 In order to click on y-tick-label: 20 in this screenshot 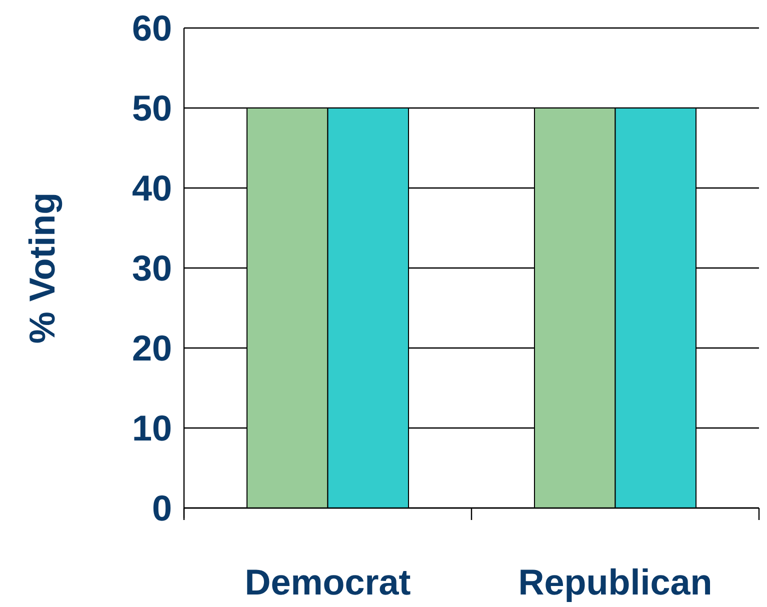, I will do `click(152, 348)`.